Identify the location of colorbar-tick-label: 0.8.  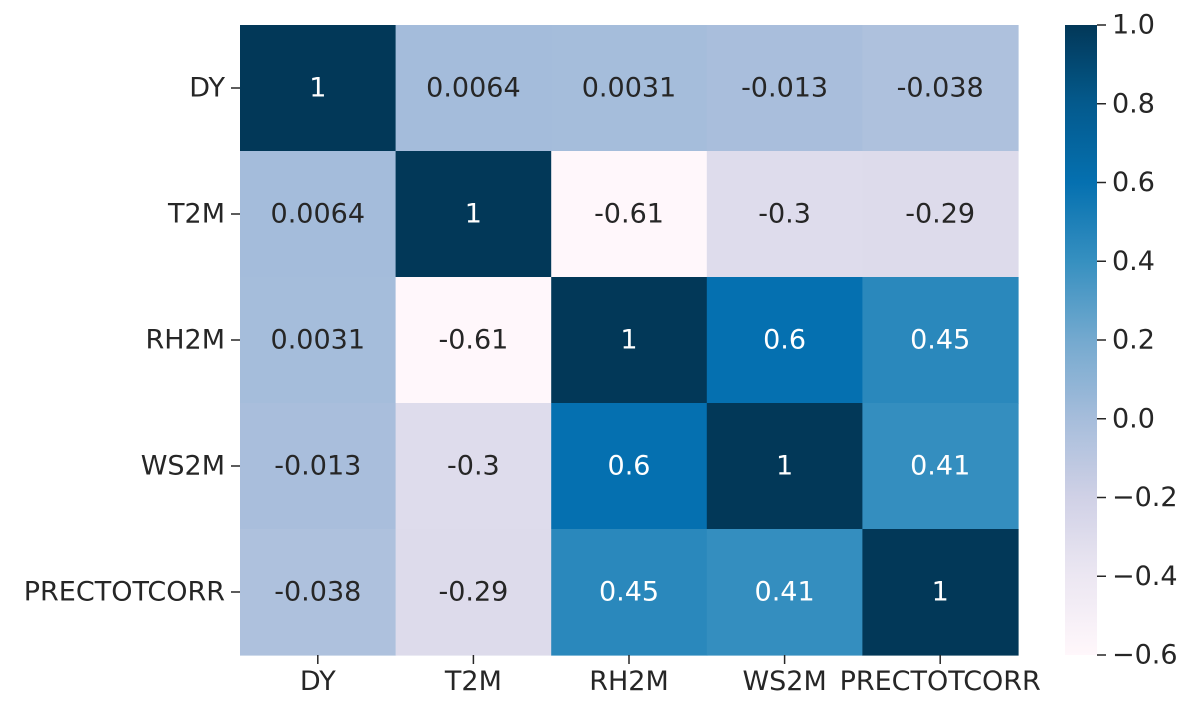
(1133, 103).